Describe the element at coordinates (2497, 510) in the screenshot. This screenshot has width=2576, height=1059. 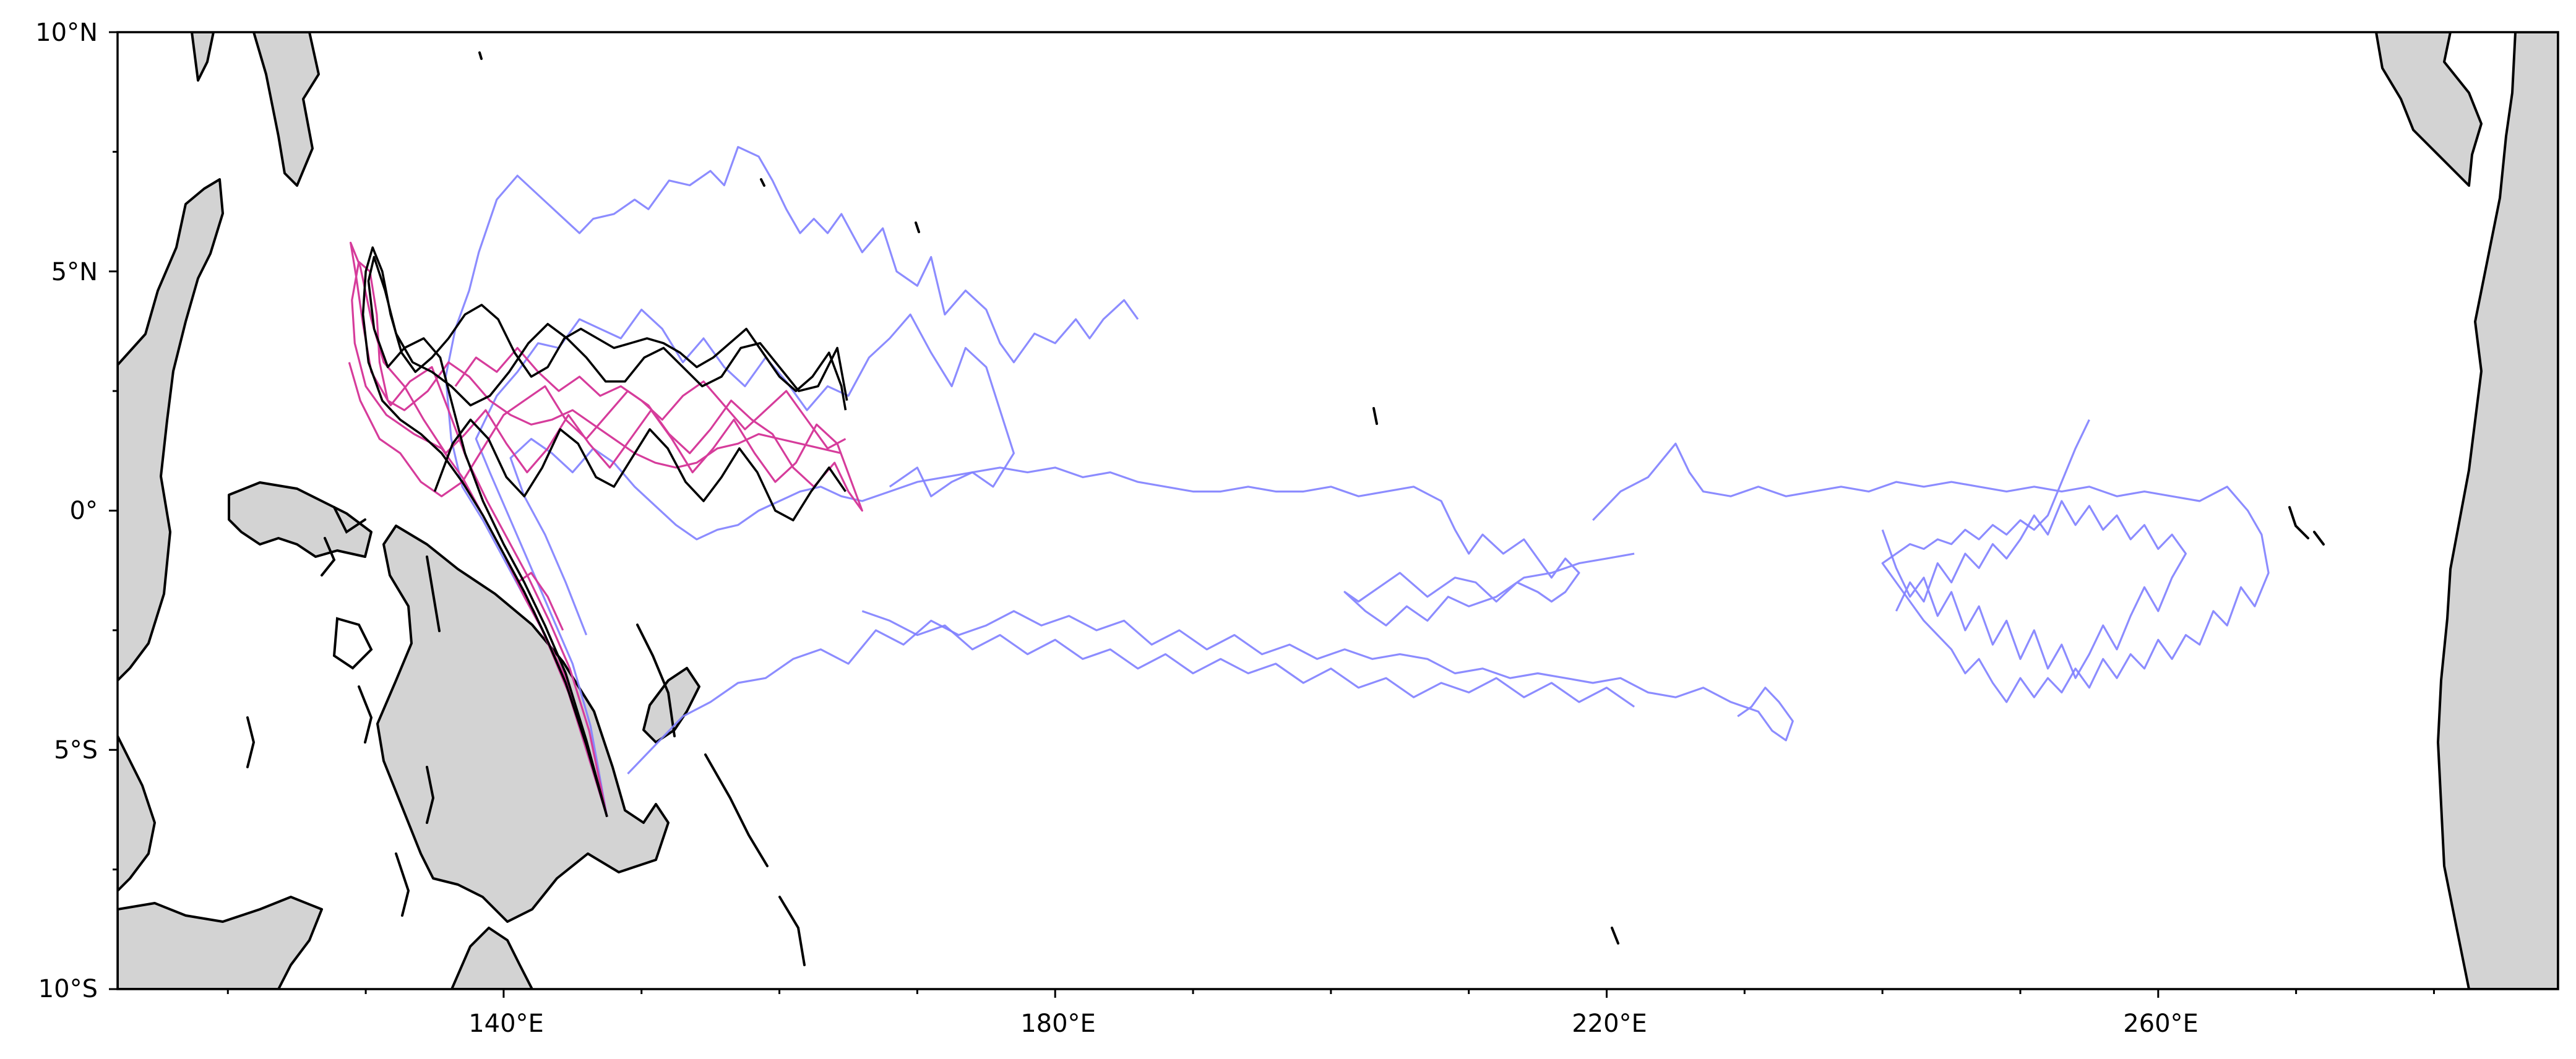
I see `landmass-south-america` at that location.